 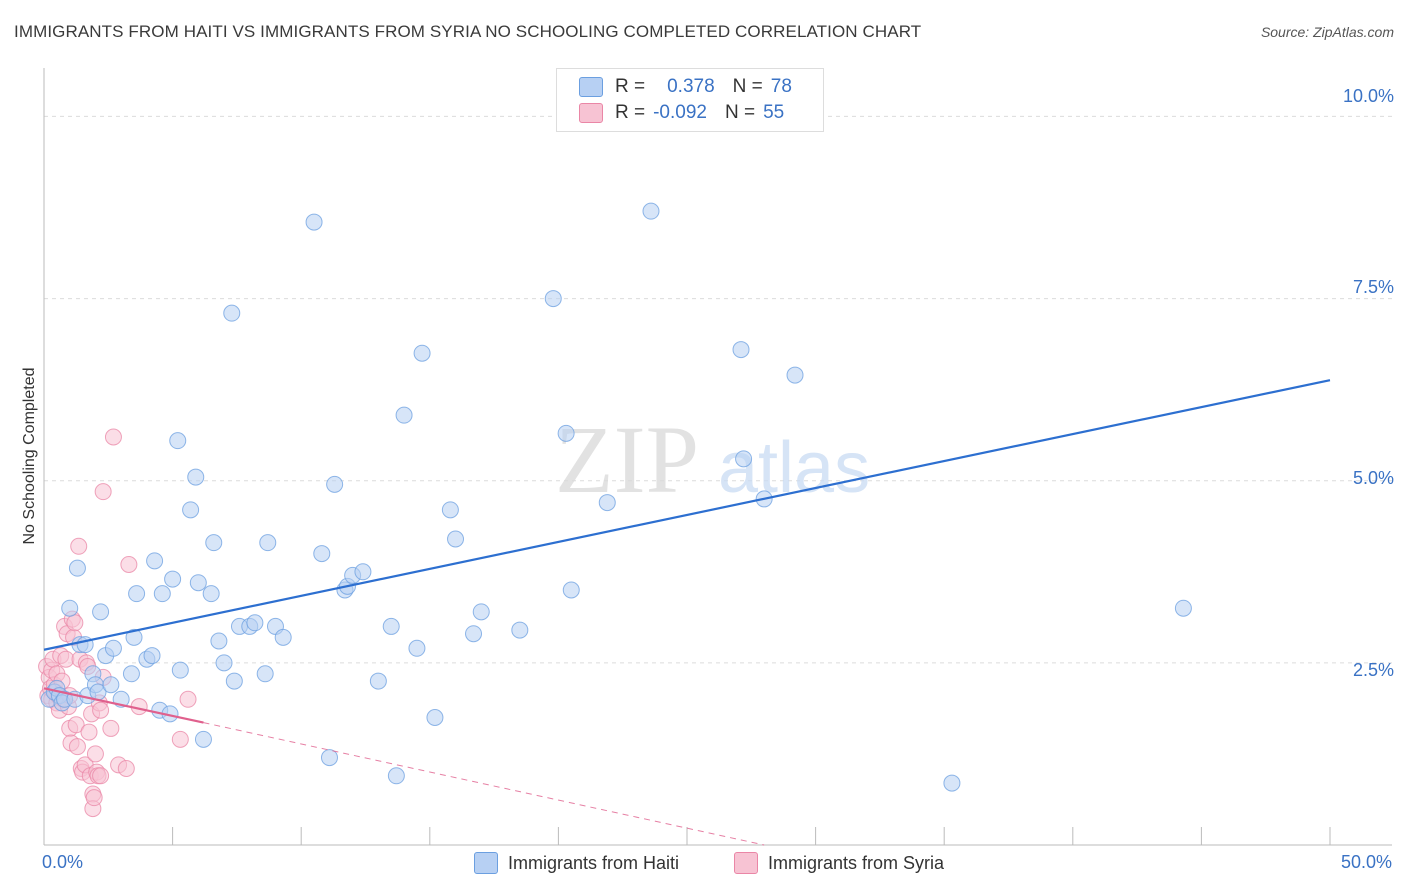 What do you see at coordinates (1366, 862) in the screenshot?
I see `x-tick-label-max: 50.0%` at bounding box center [1366, 862].